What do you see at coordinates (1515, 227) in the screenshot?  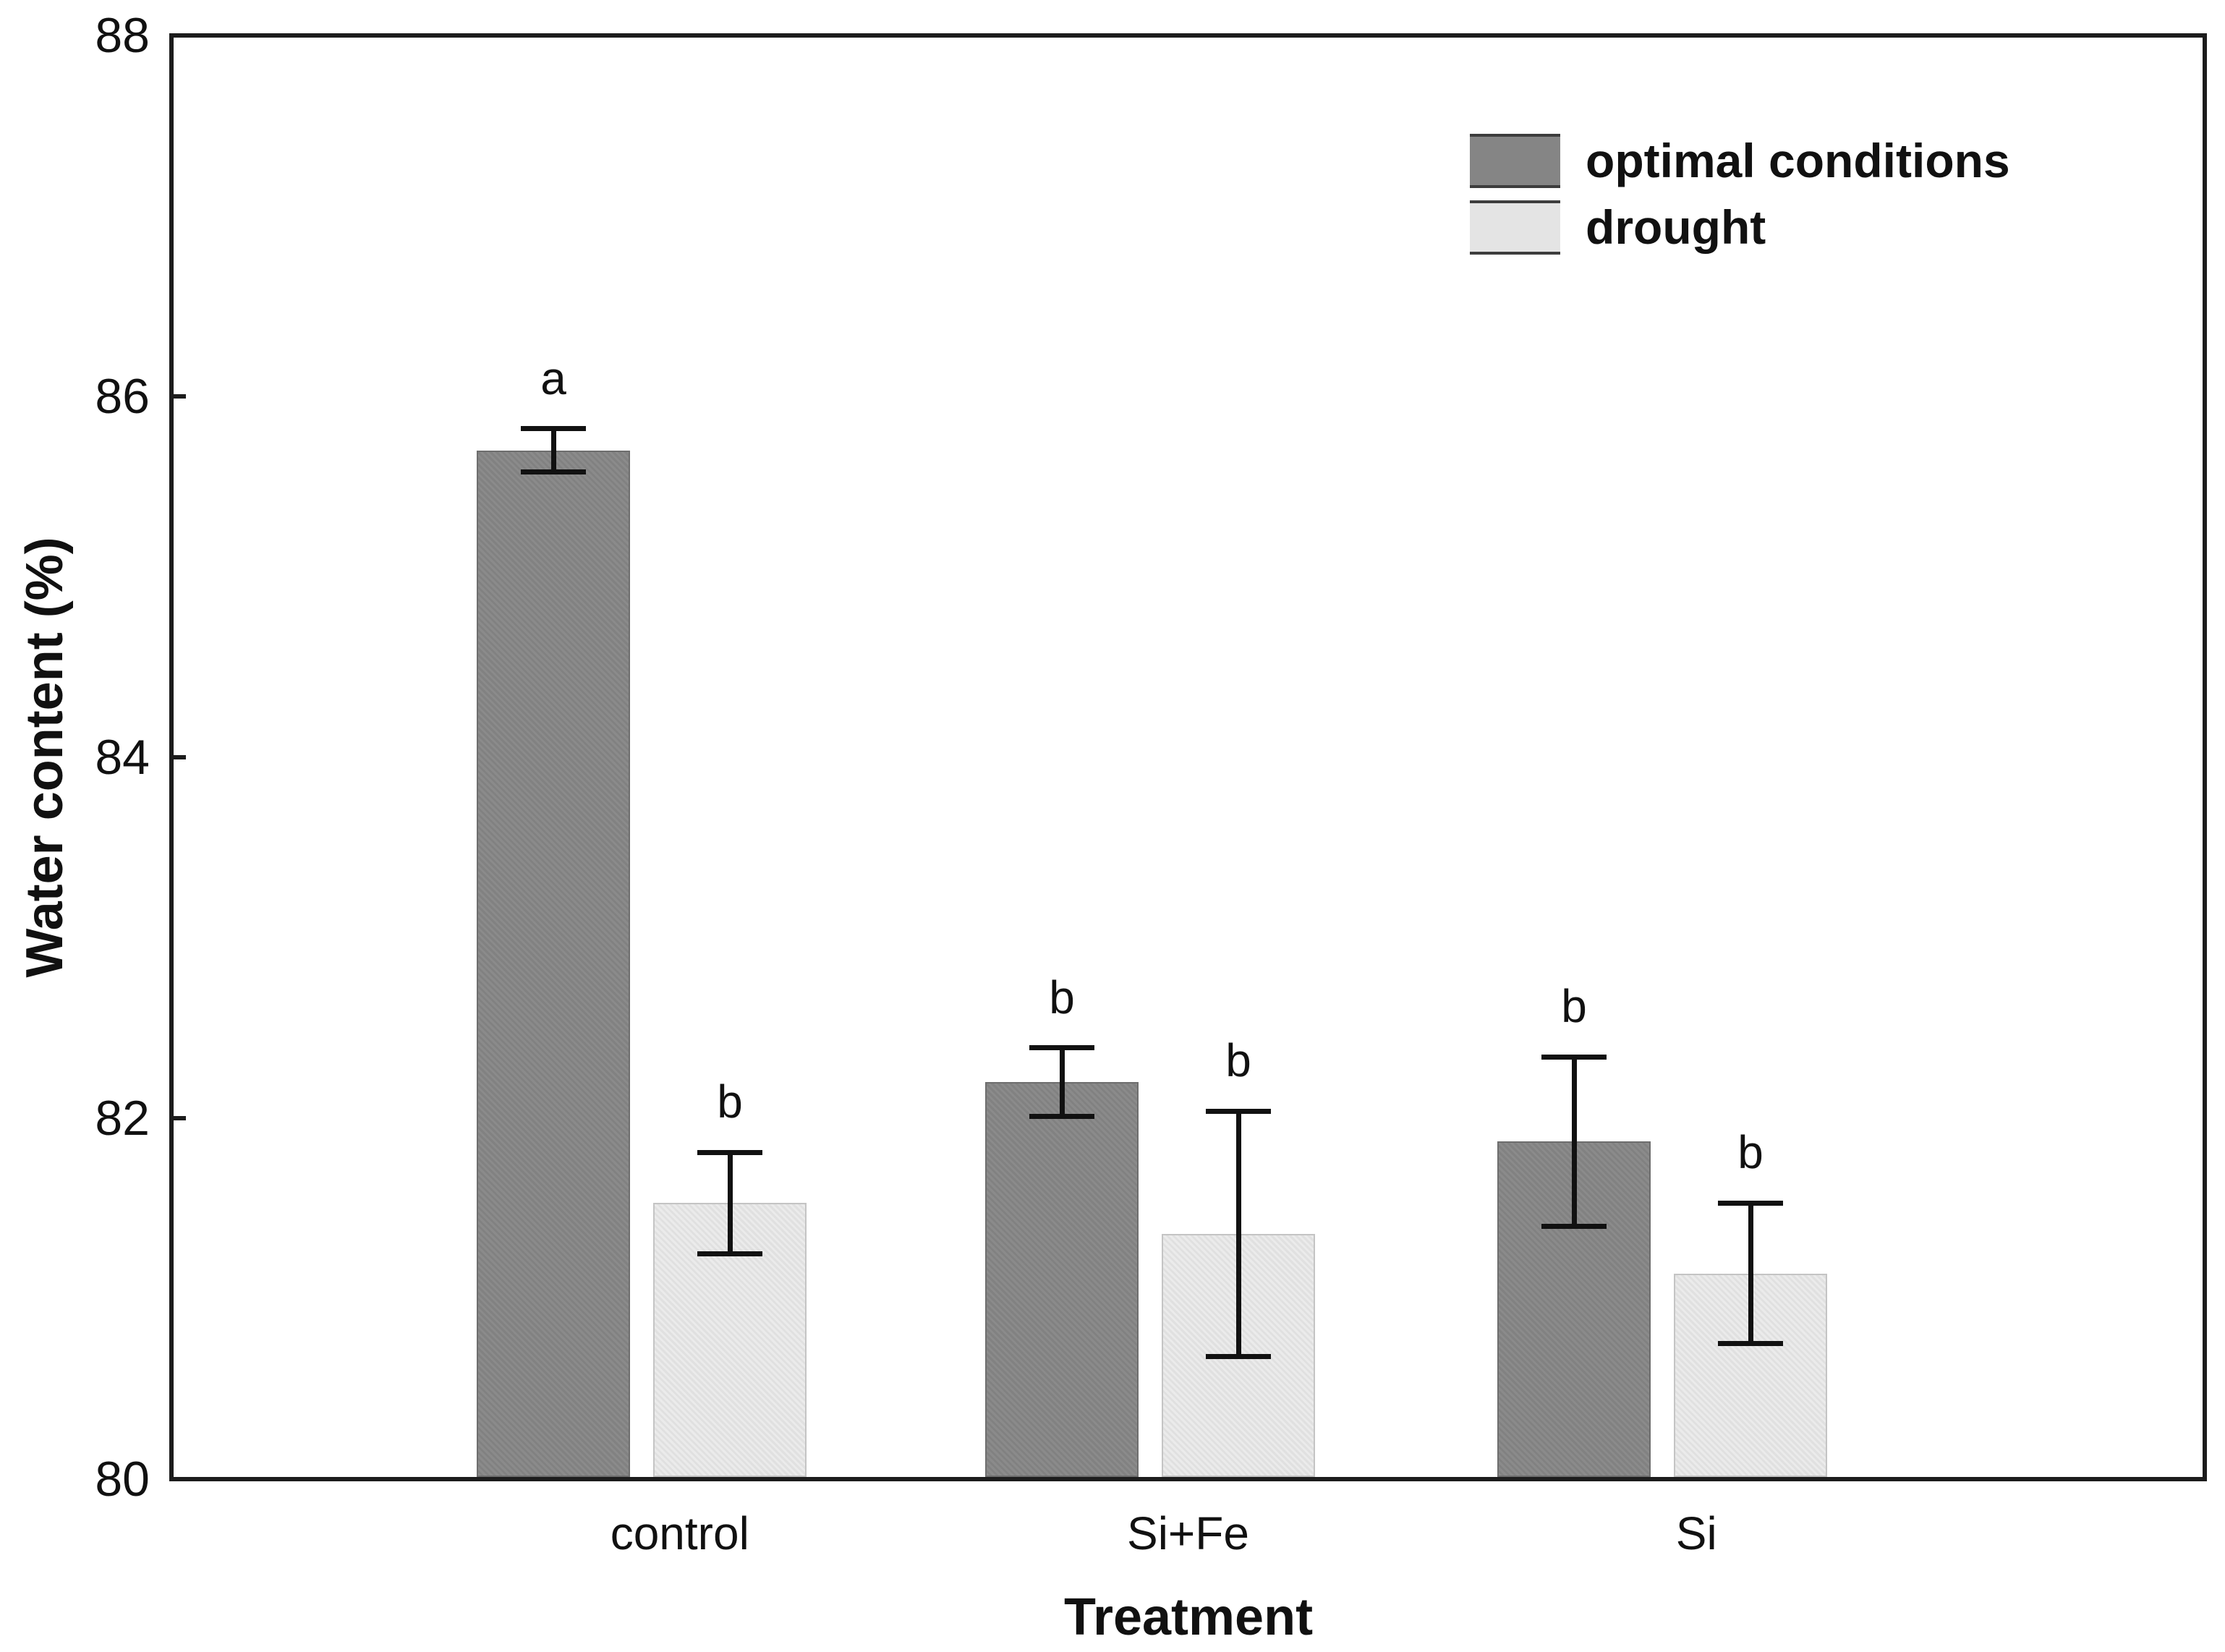 I see `legend-swatch-drought` at bounding box center [1515, 227].